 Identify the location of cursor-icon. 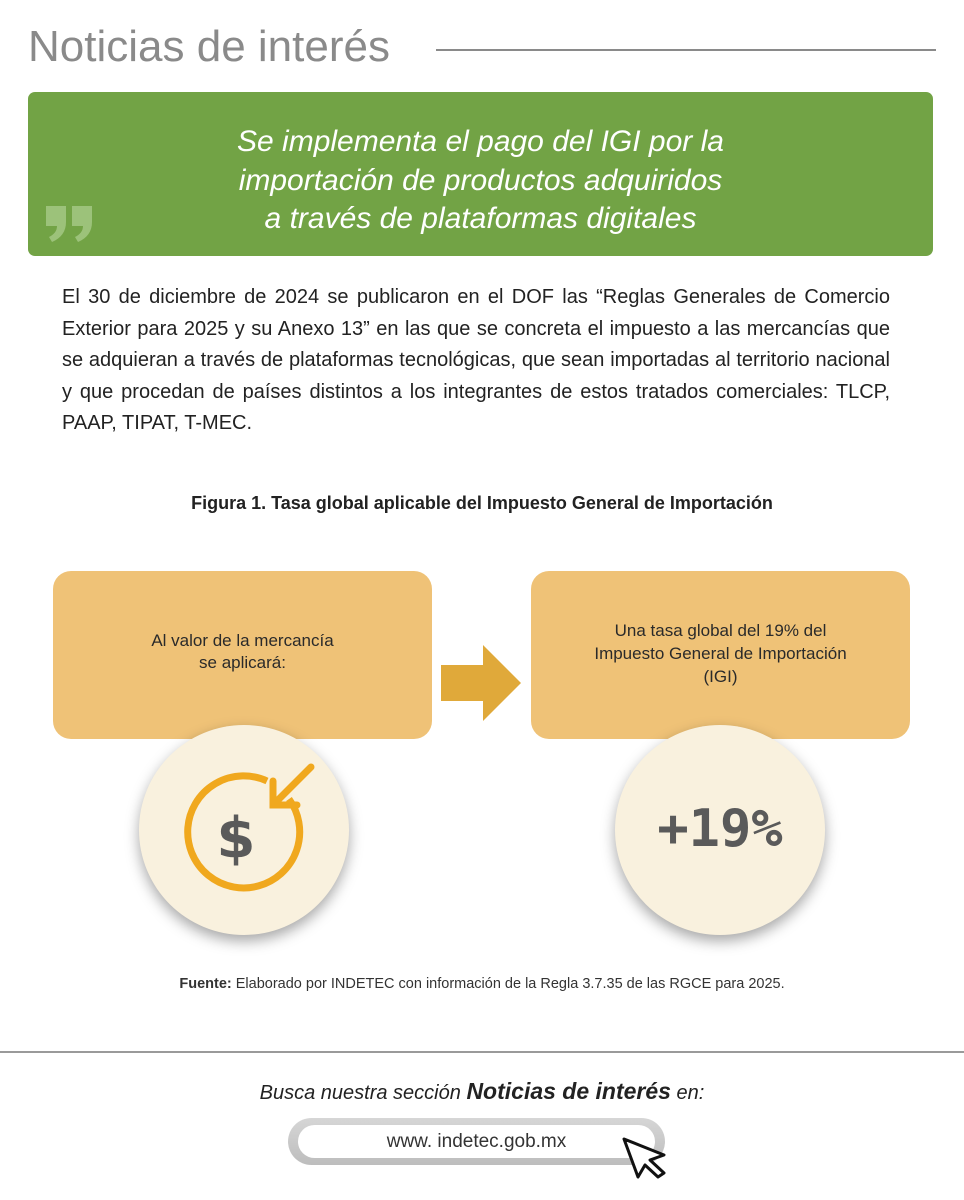
(644, 1158).